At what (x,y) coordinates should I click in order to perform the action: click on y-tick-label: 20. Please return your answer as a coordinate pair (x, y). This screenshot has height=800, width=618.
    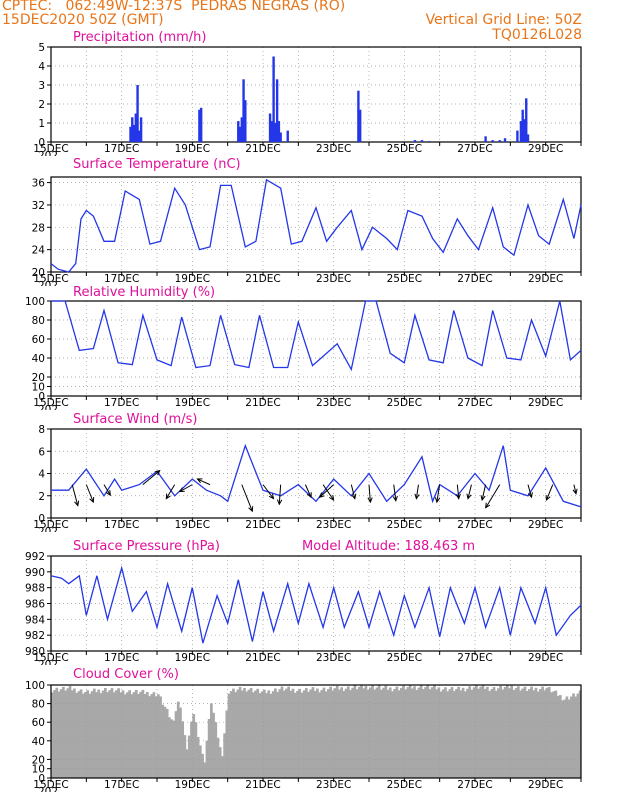
    Looking at the image, I should click on (38, 378).